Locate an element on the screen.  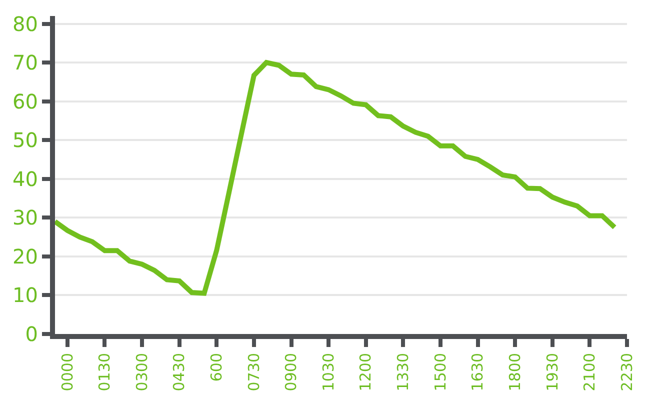
y-tick-label: 40 is located at coordinates (25, 178).